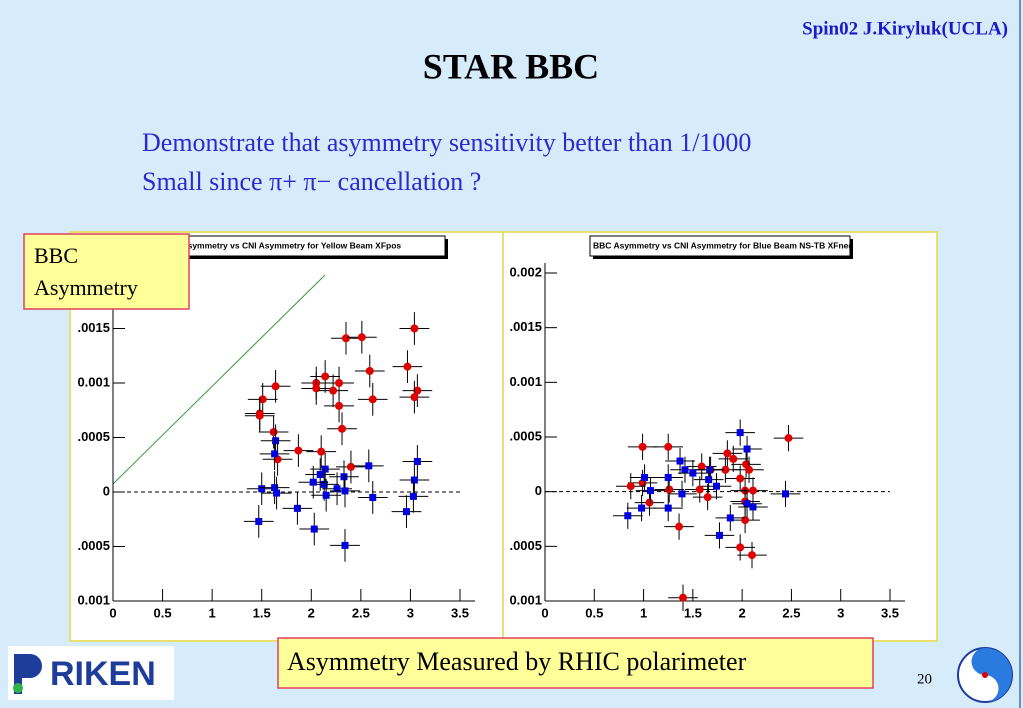  Describe the element at coordinates (106, 271) in the screenshot. I see `label-box` at that location.